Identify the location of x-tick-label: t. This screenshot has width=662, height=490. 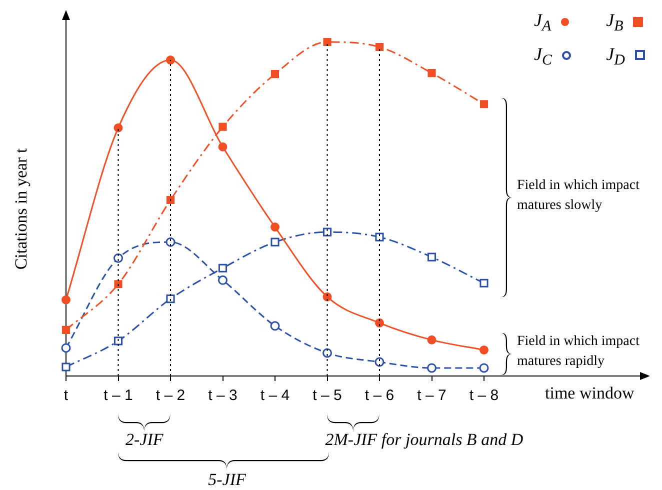
(66, 395).